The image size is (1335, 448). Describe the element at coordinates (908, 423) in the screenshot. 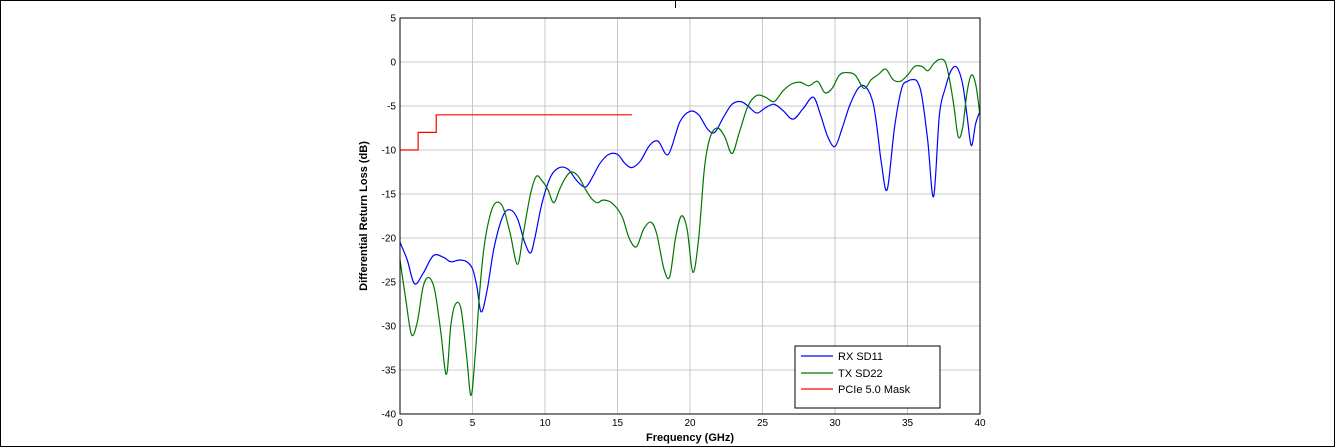

I see `x-tick-label: 35` at that location.